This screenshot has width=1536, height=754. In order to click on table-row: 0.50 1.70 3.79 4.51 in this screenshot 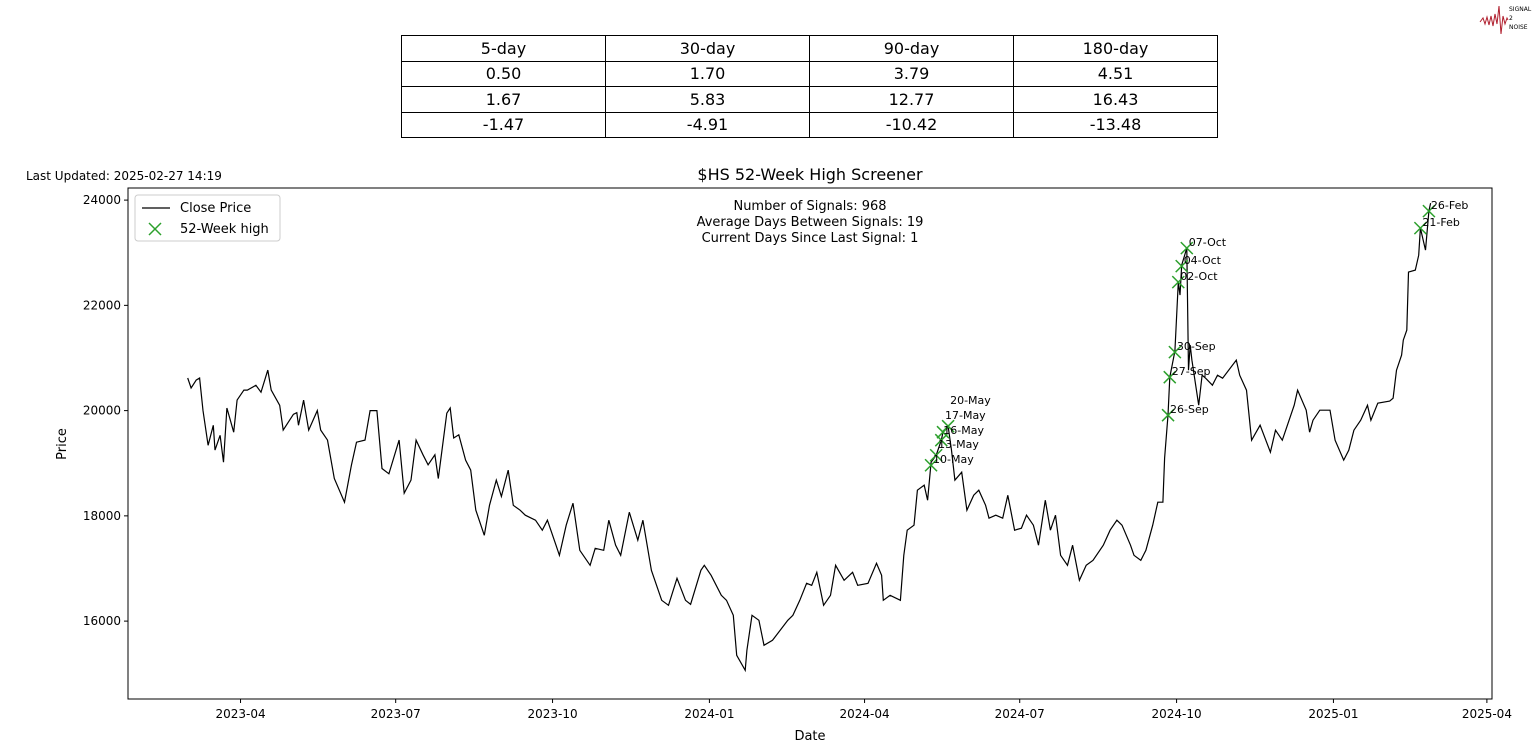, I will do `click(809, 73)`.